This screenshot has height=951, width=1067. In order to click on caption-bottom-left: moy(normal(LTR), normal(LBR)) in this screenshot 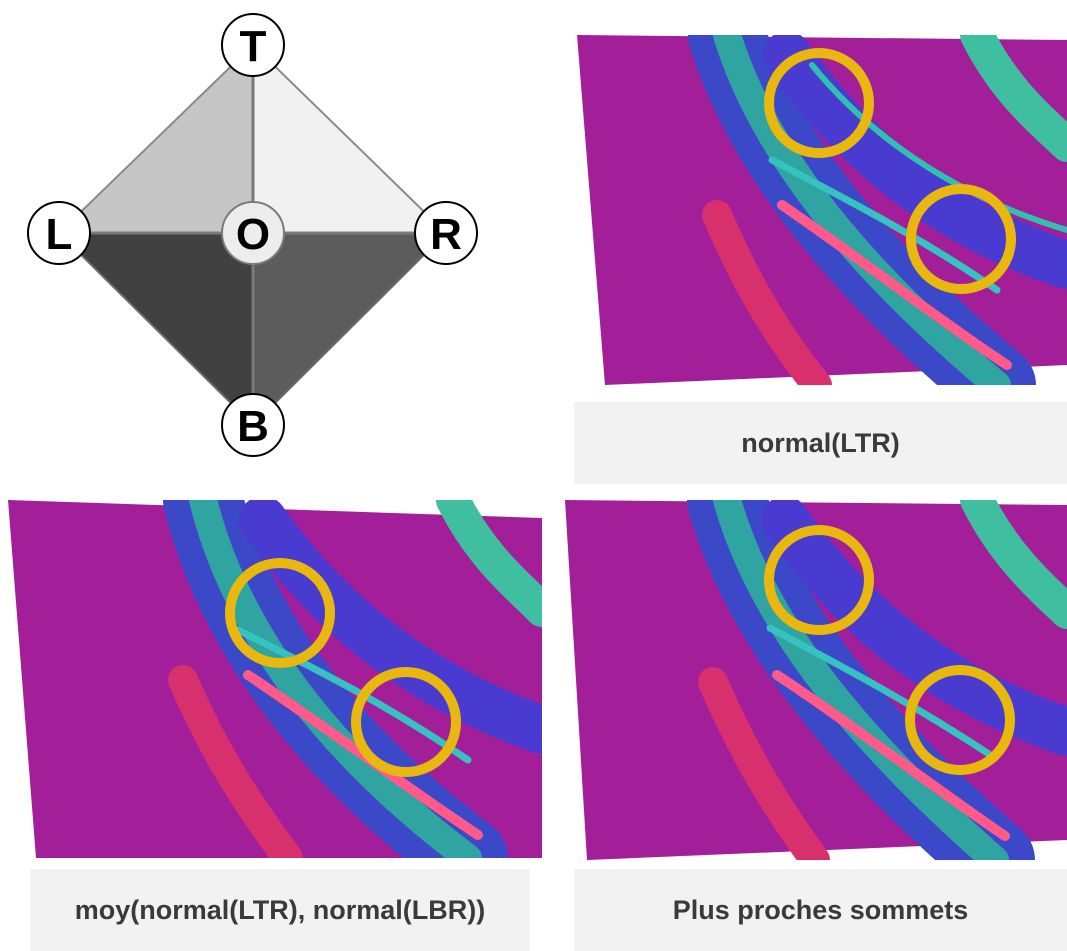, I will do `click(280, 910)`.